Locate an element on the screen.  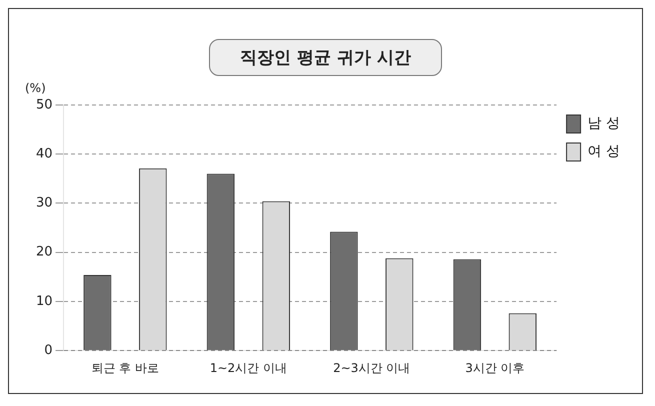
legend-label: 남 성 is located at coordinates (604, 124).